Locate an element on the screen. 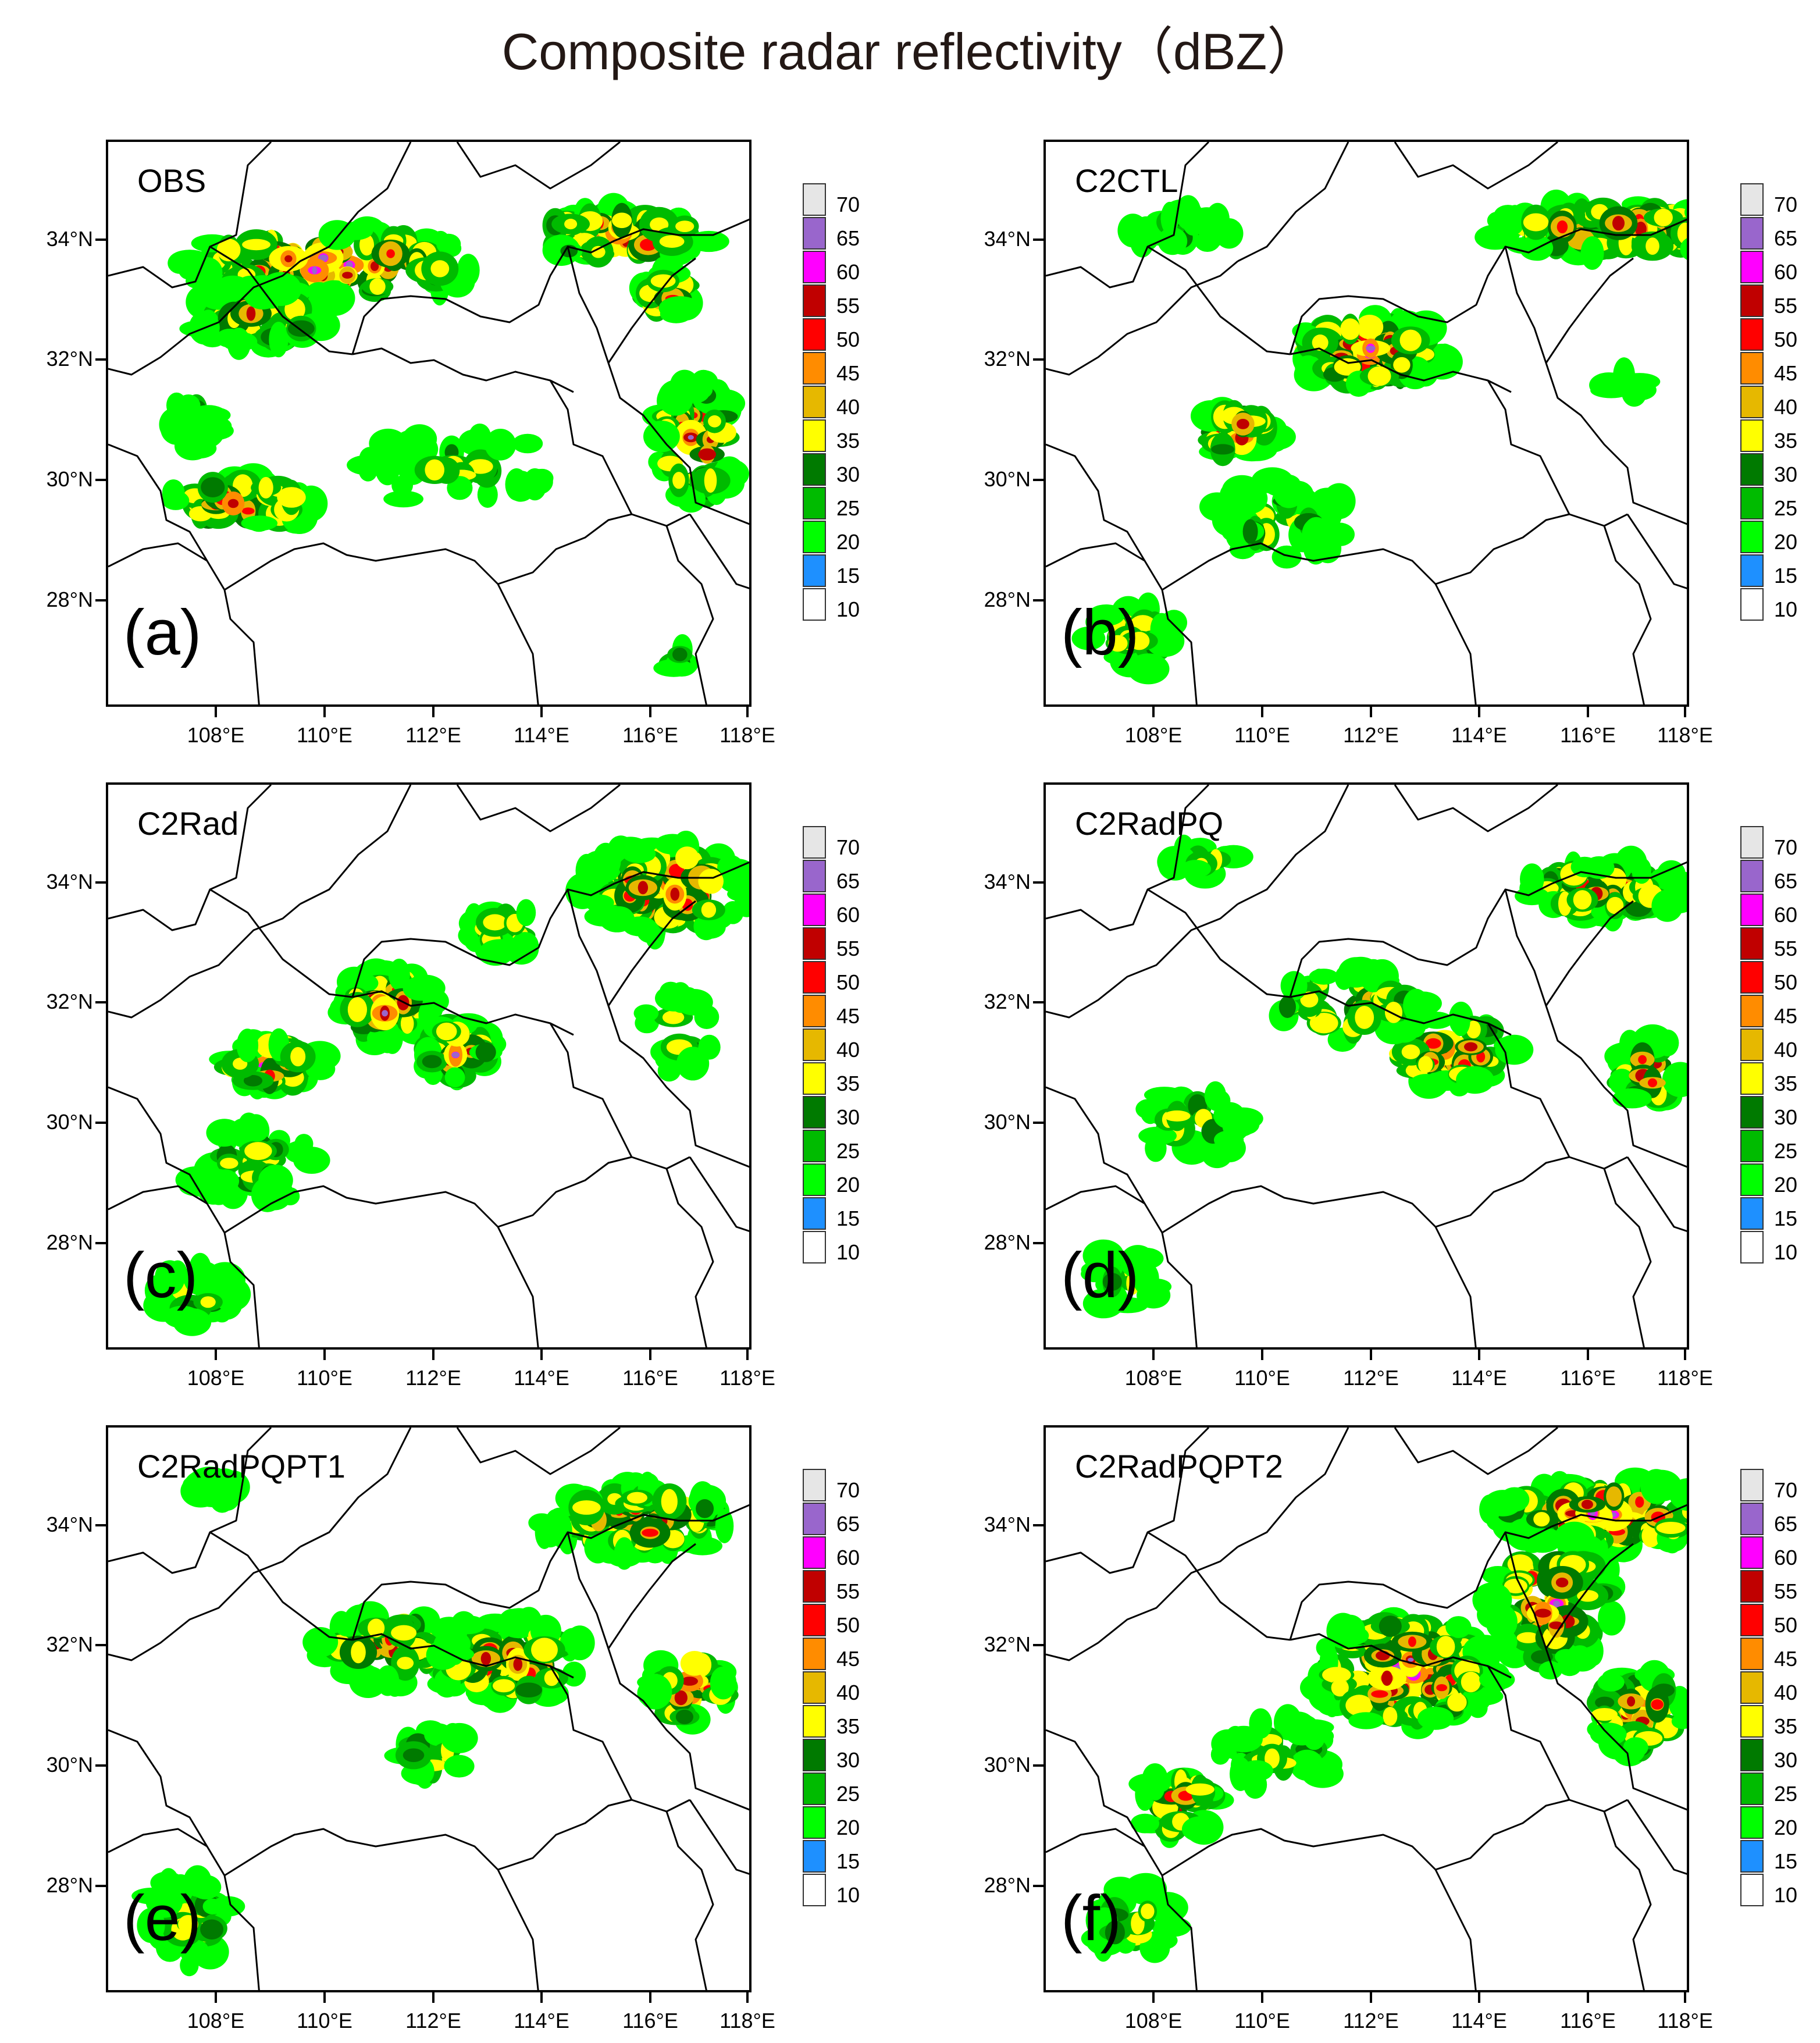 The height and width of the screenshot is (2043, 1820). colorbar-level-label: 35 is located at coordinates (1786, 1726).